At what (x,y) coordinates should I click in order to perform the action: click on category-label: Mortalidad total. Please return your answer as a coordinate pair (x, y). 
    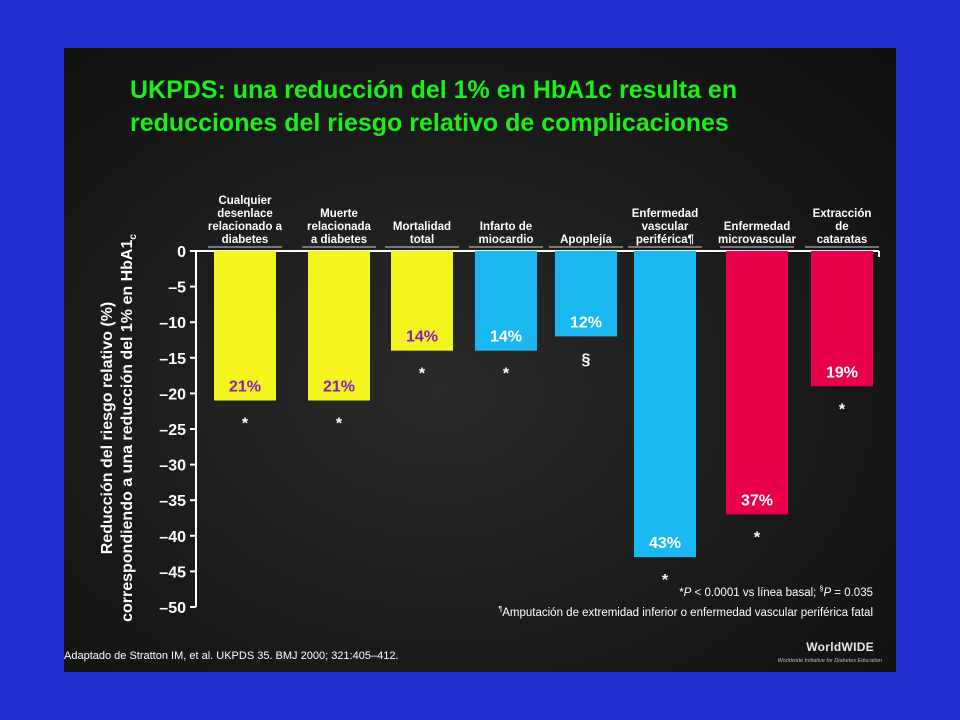
    Looking at the image, I should click on (422, 233).